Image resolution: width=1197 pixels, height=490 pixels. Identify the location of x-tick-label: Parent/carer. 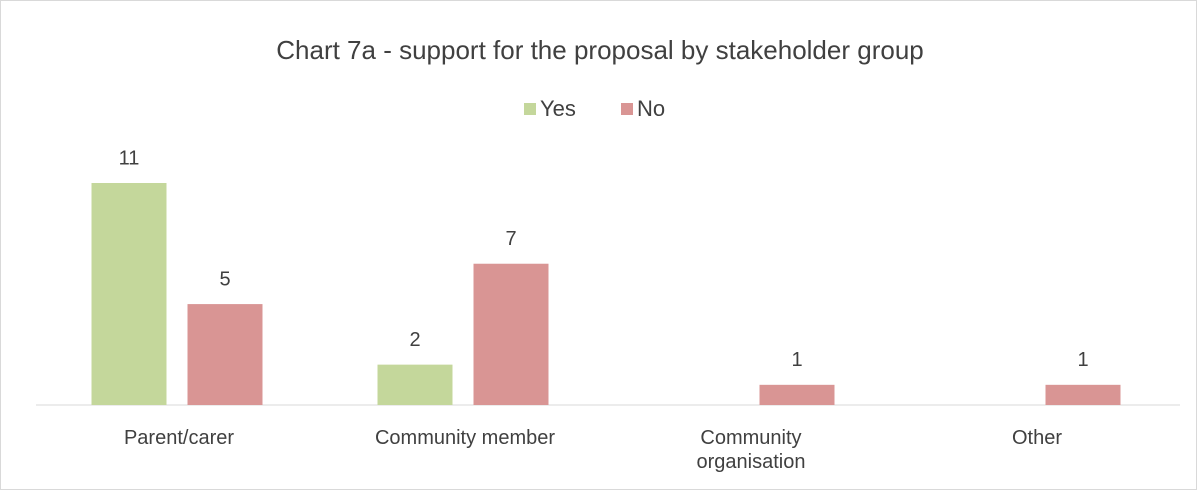
(179, 438).